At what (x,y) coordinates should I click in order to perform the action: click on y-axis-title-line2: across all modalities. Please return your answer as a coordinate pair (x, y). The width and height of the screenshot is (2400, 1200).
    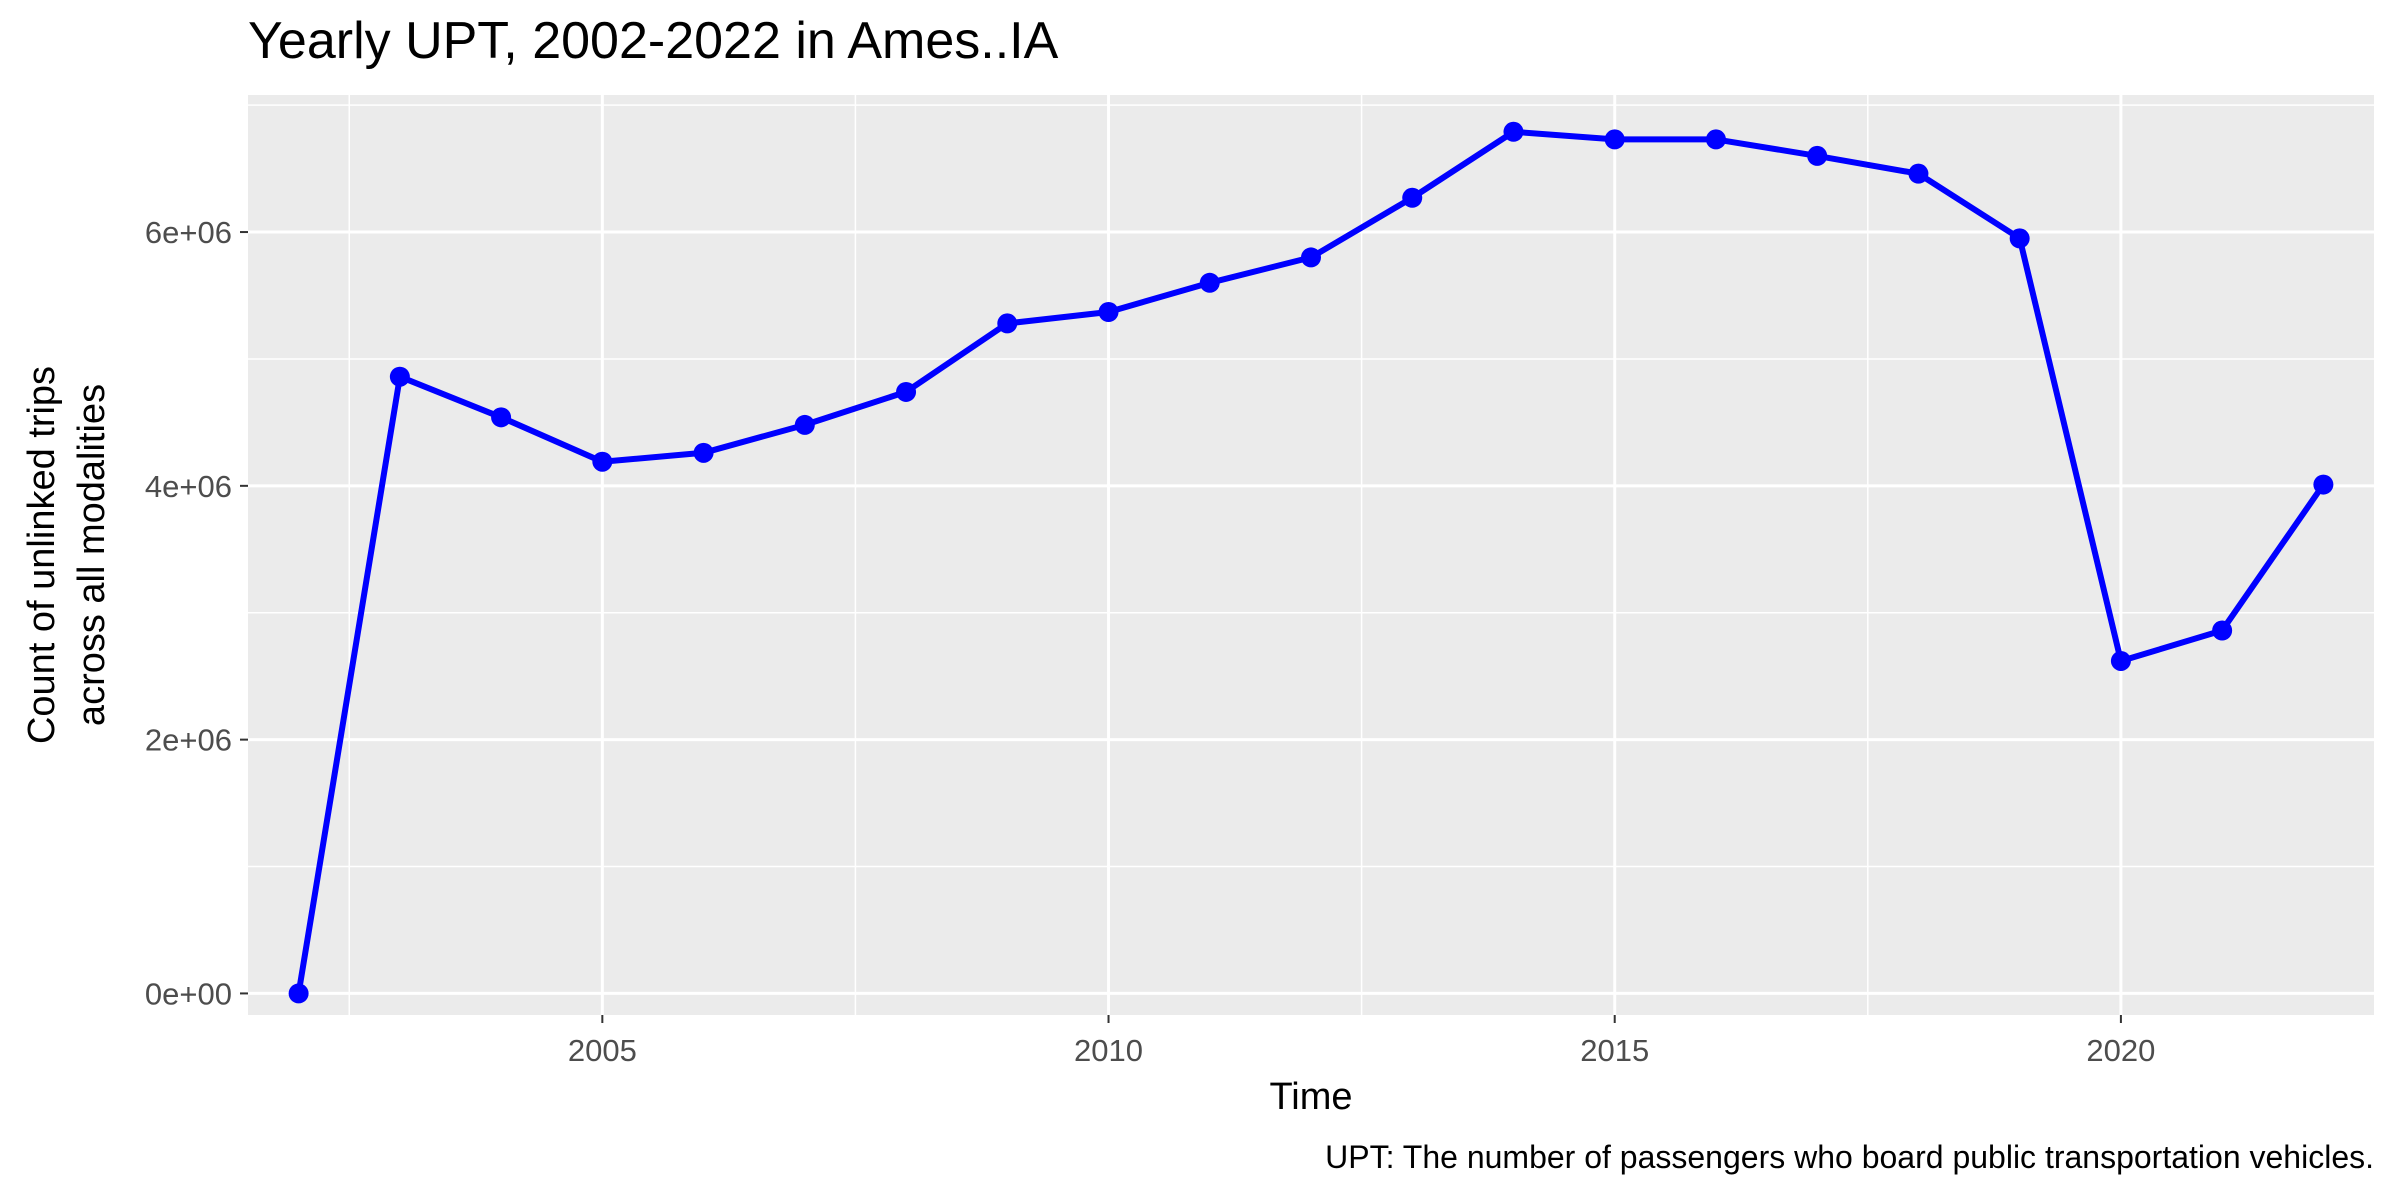
    Looking at the image, I should click on (92, 555).